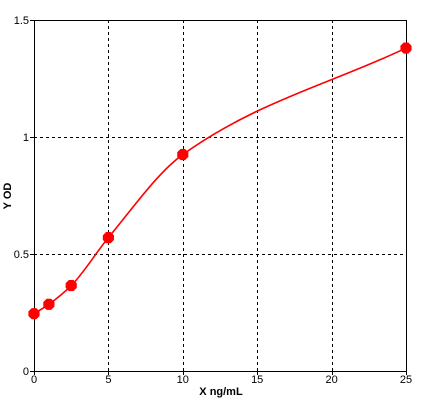 Image resolution: width=429 pixels, height=405 pixels. I want to click on x-axis-title: X ng/mL, so click(221, 392).